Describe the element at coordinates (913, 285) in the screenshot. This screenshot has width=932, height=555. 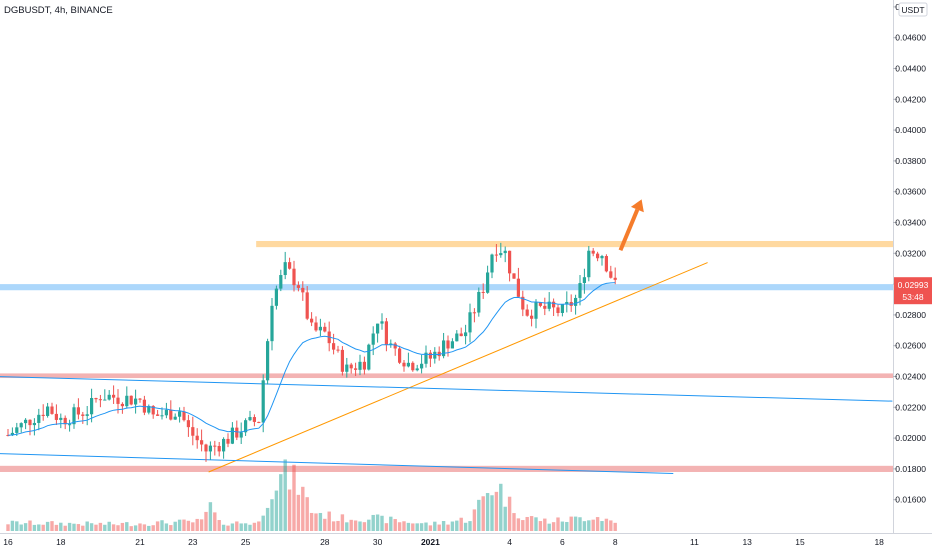
I see `last-price-value: 0.02993` at that location.